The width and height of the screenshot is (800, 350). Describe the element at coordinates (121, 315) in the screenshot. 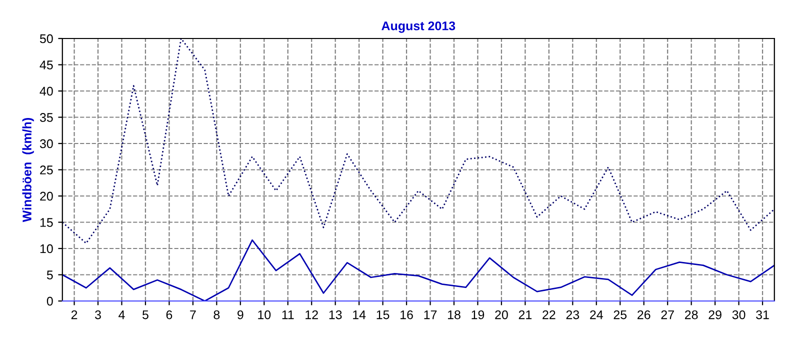

I see `x-tick-label: 4` at that location.